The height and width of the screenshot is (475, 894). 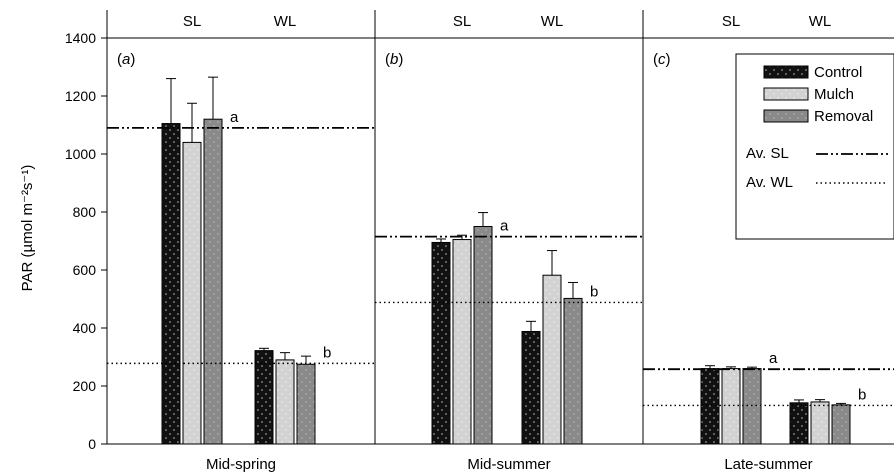 I want to click on legend: Control Mulch Removal Av. SL Av. WL, so click(x=814, y=146).